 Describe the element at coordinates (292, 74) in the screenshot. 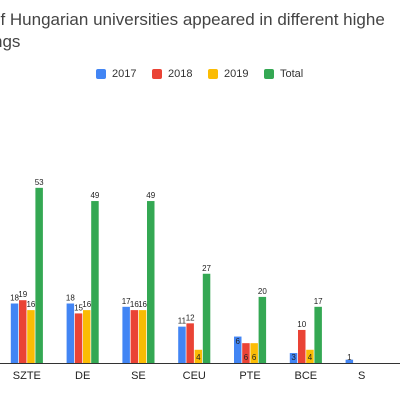

I see `legend-label-total: Total` at that location.